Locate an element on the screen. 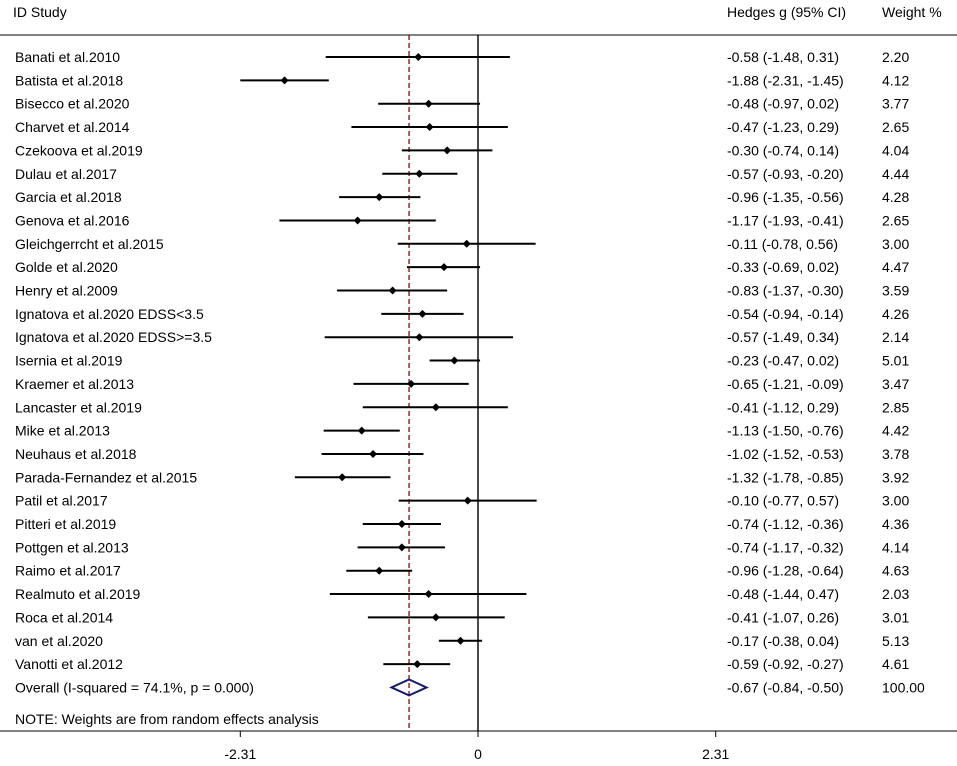  study-label: Isernia et al.2019 is located at coordinates (69, 361).